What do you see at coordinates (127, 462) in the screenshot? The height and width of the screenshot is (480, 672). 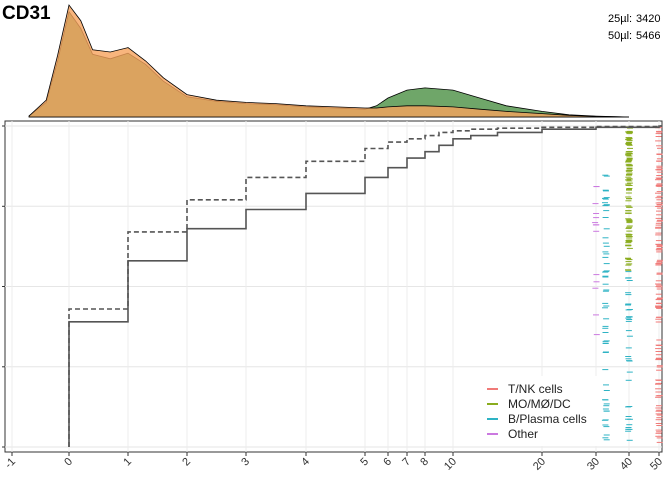 I see `x-tick-label-2: 1` at bounding box center [127, 462].